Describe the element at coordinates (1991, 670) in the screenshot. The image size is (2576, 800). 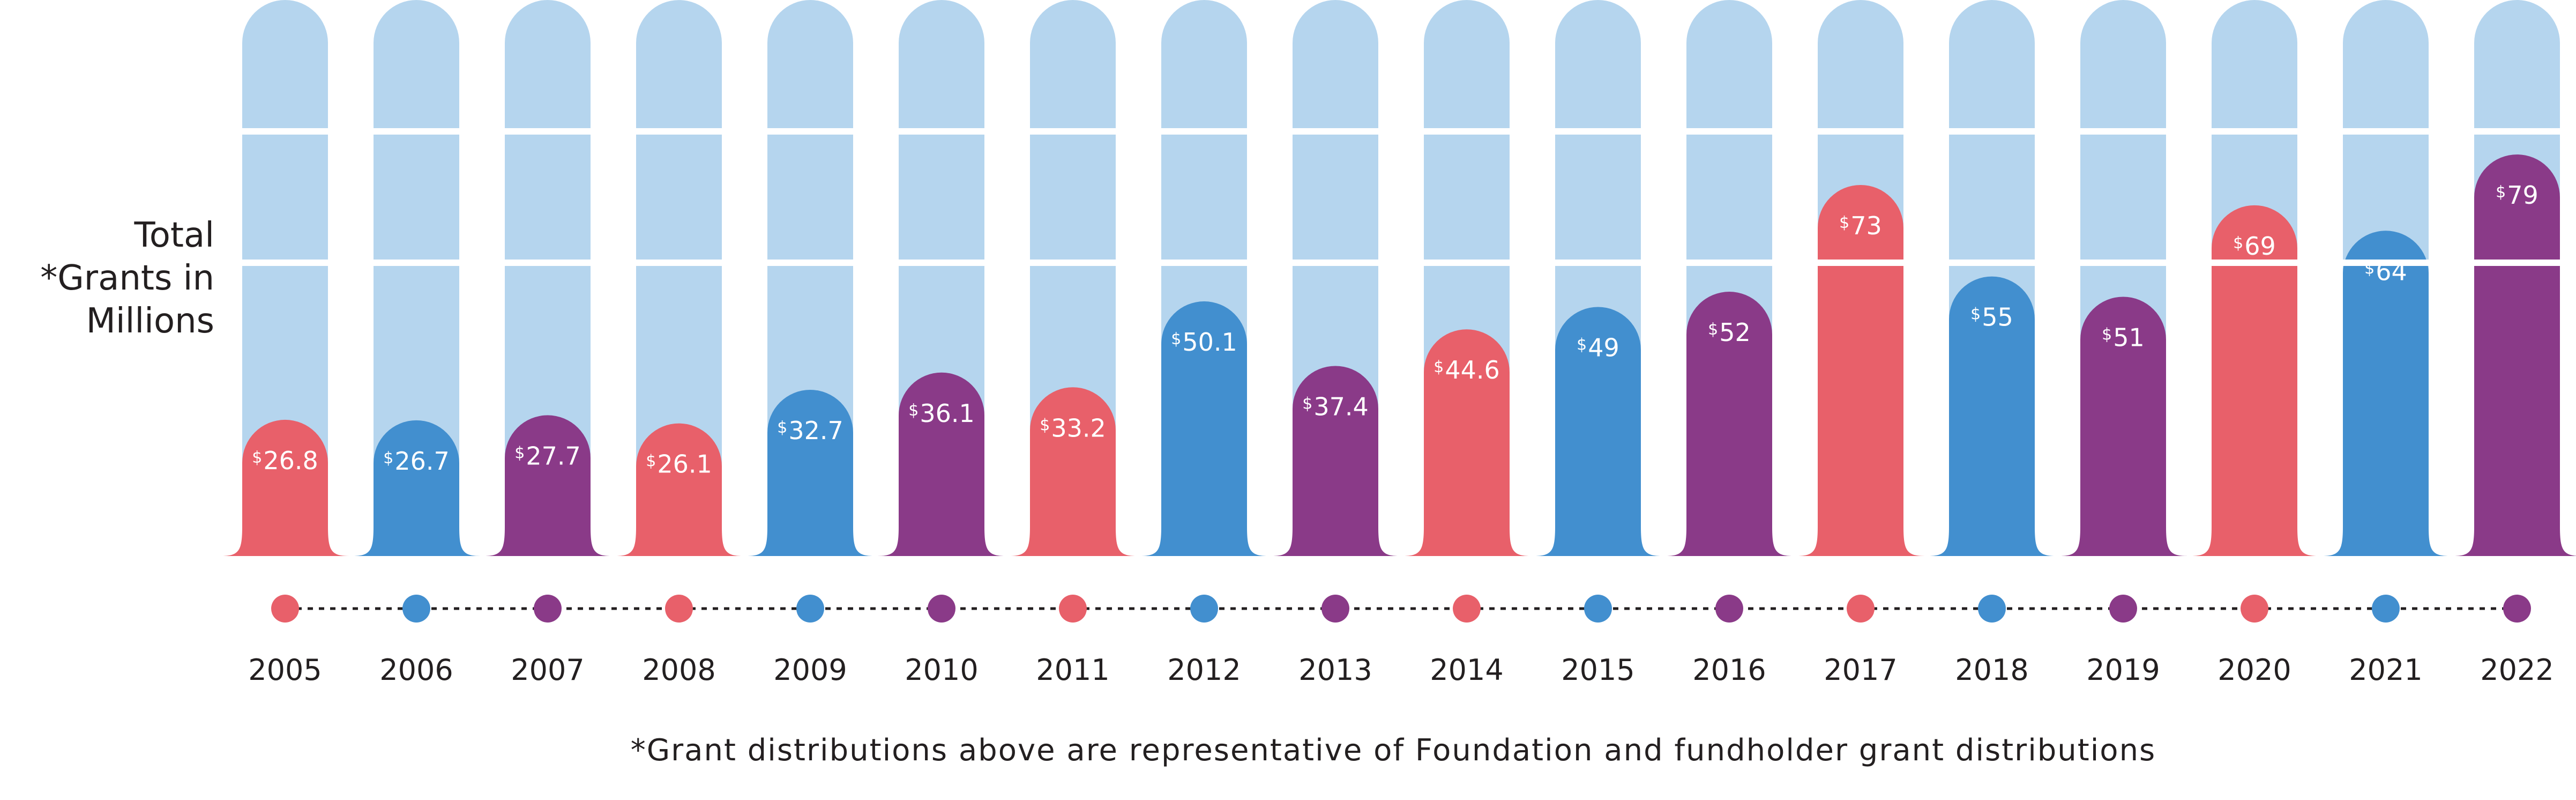
I see `year-label-2018: 2018` at that location.